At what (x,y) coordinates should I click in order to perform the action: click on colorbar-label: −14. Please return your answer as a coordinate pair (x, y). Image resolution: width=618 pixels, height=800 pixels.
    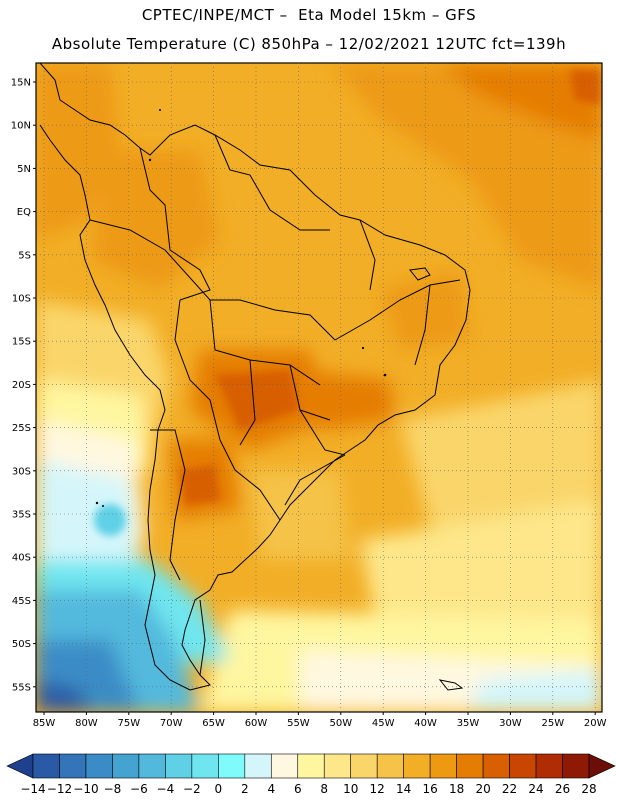
    Looking at the image, I should click on (32, 789).